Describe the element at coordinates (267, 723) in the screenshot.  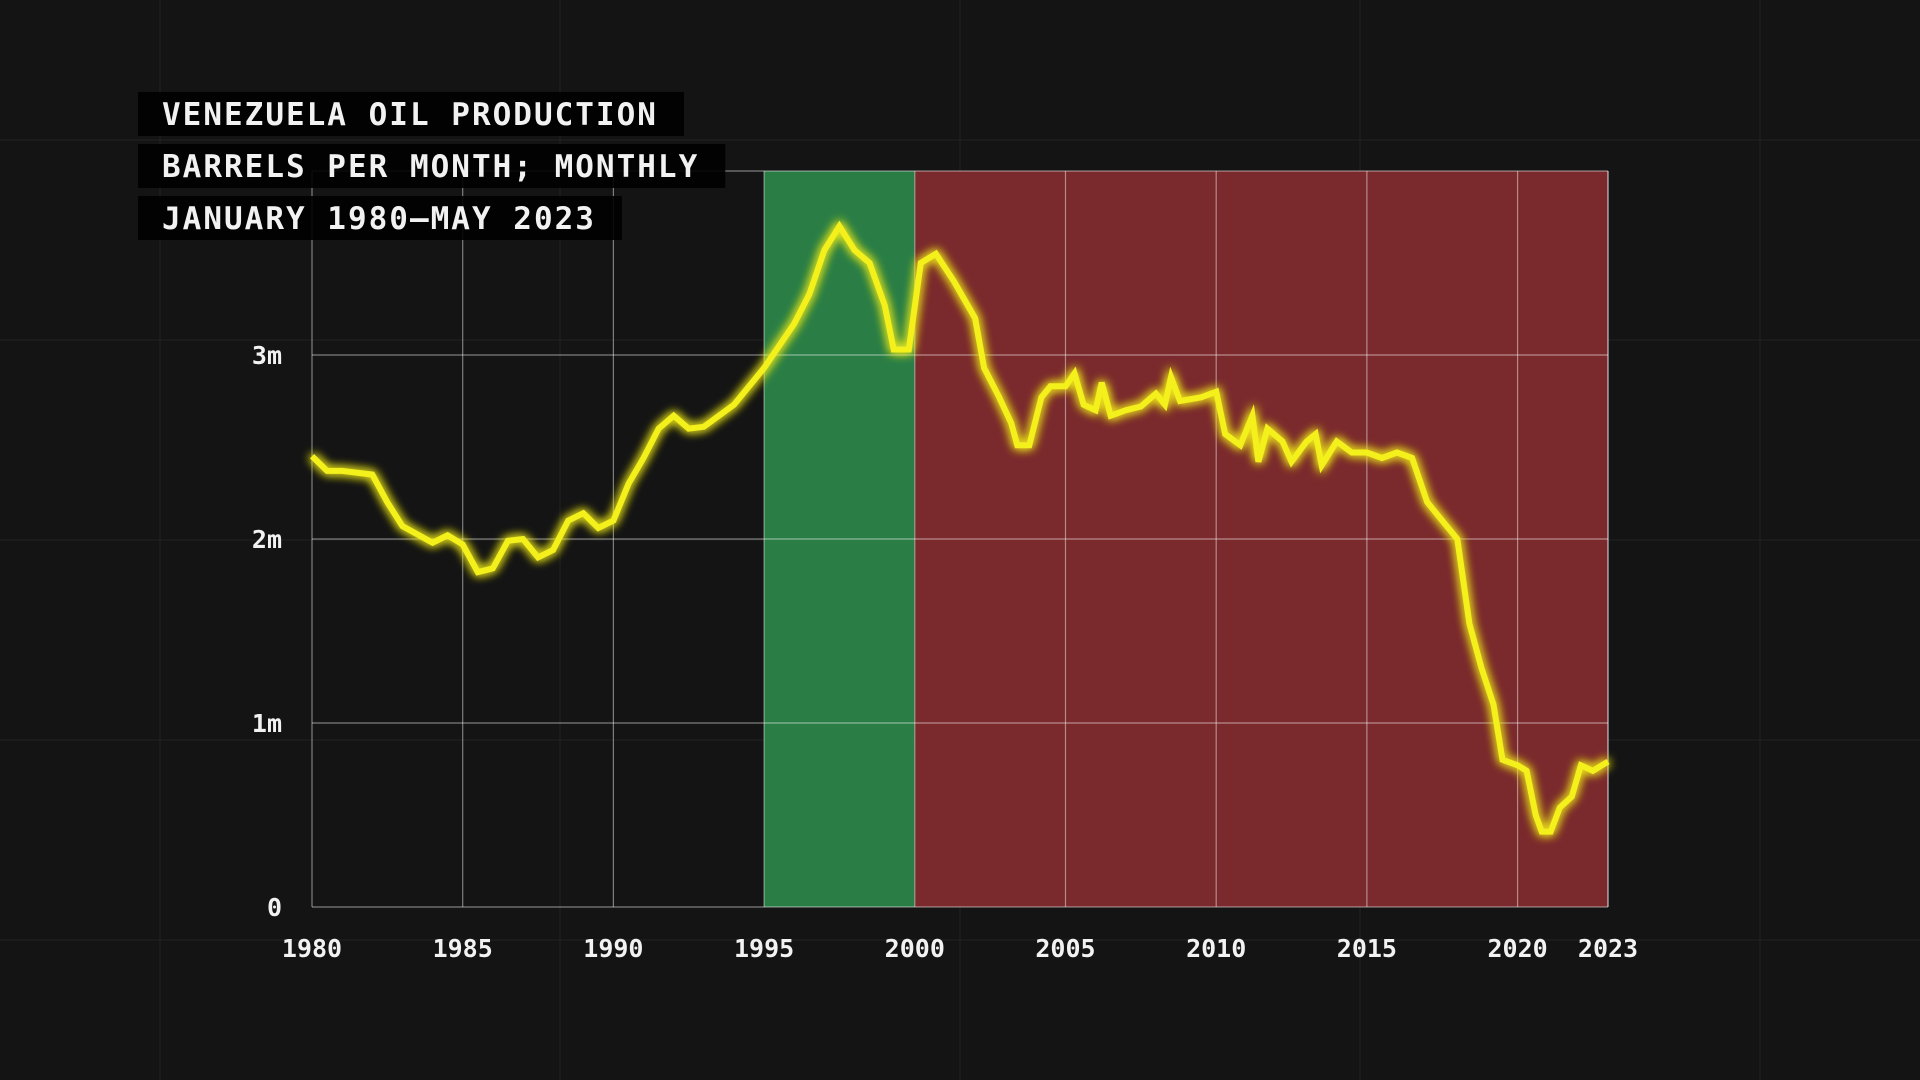
I see `y-tick-label: 1m` at that location.